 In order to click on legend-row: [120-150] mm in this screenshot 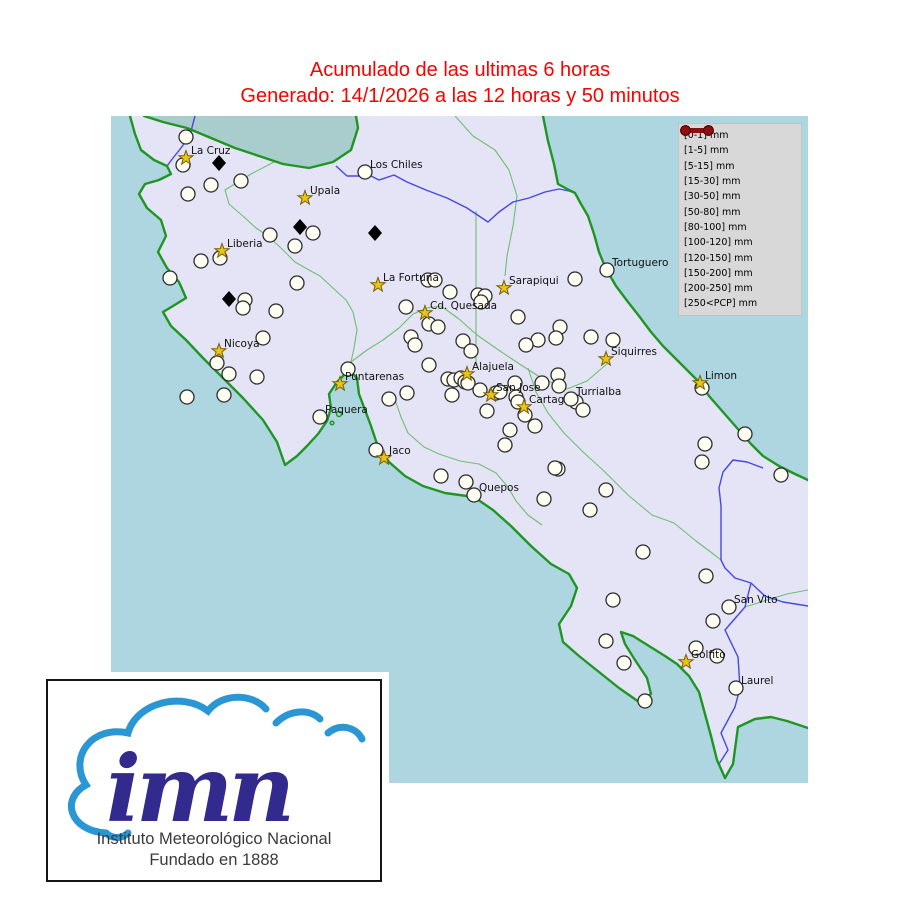, I will do `click(738, 195)`.